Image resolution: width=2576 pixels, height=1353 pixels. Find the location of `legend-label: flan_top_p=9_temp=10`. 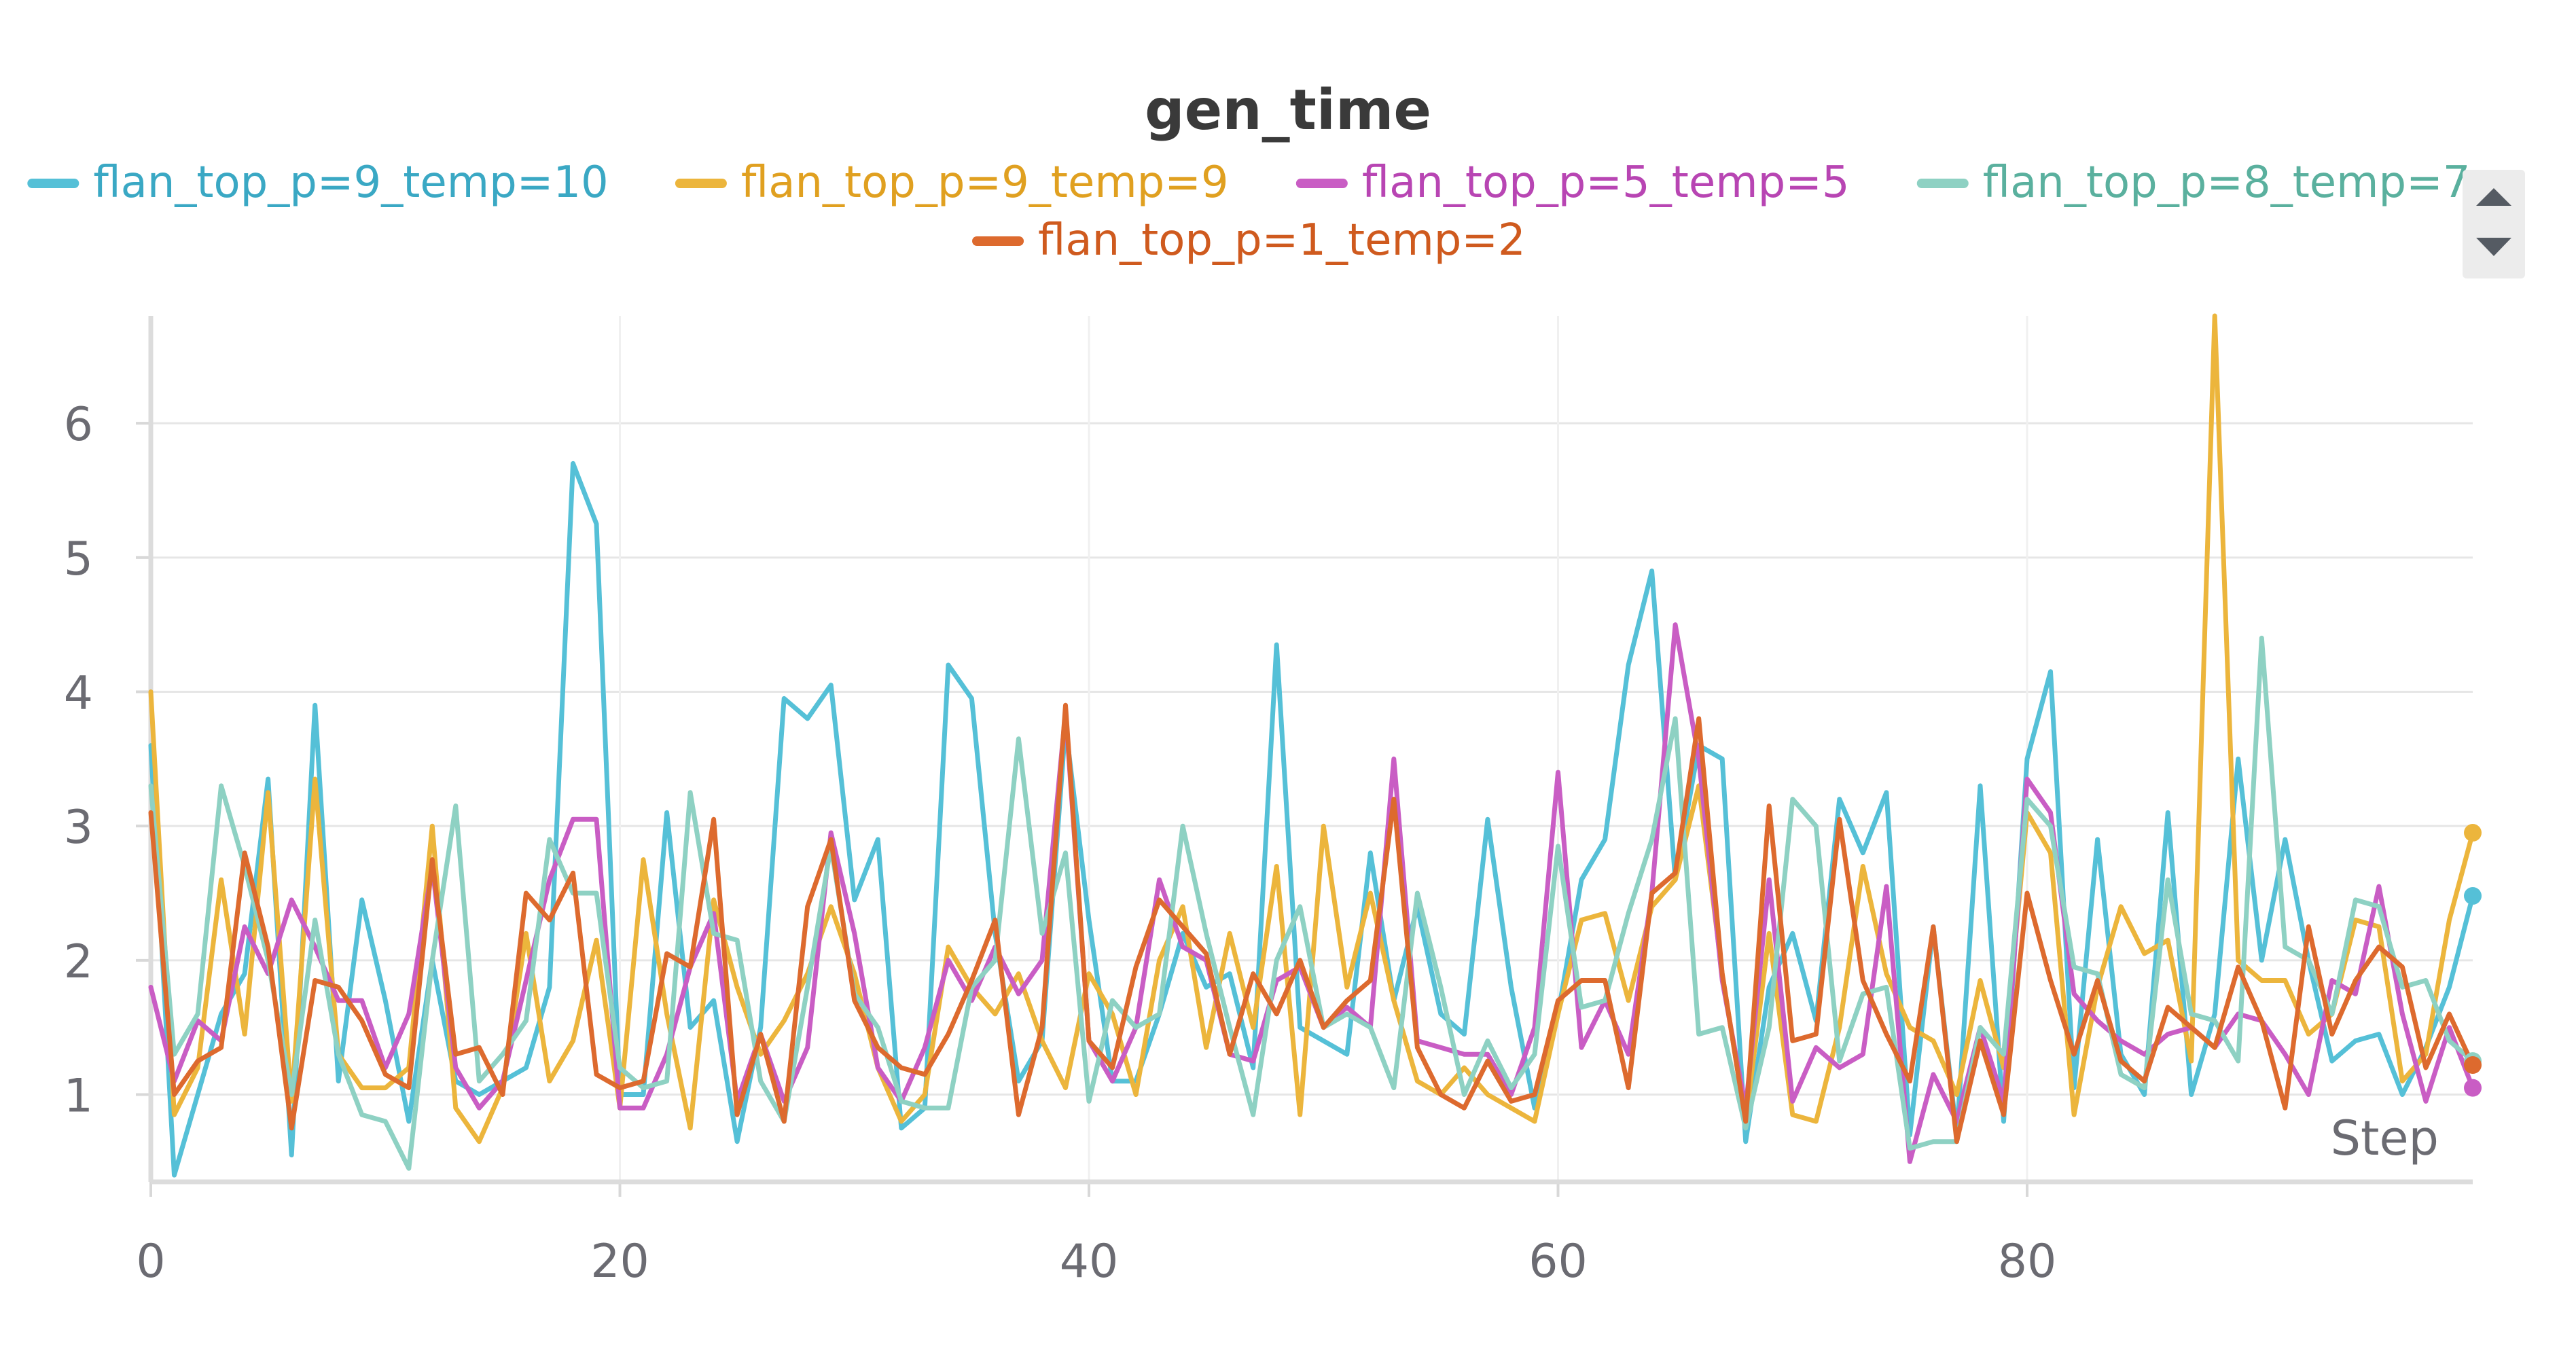

legend-label: flan_top_p=9_temp=10 is located at coordinates (350, 183).